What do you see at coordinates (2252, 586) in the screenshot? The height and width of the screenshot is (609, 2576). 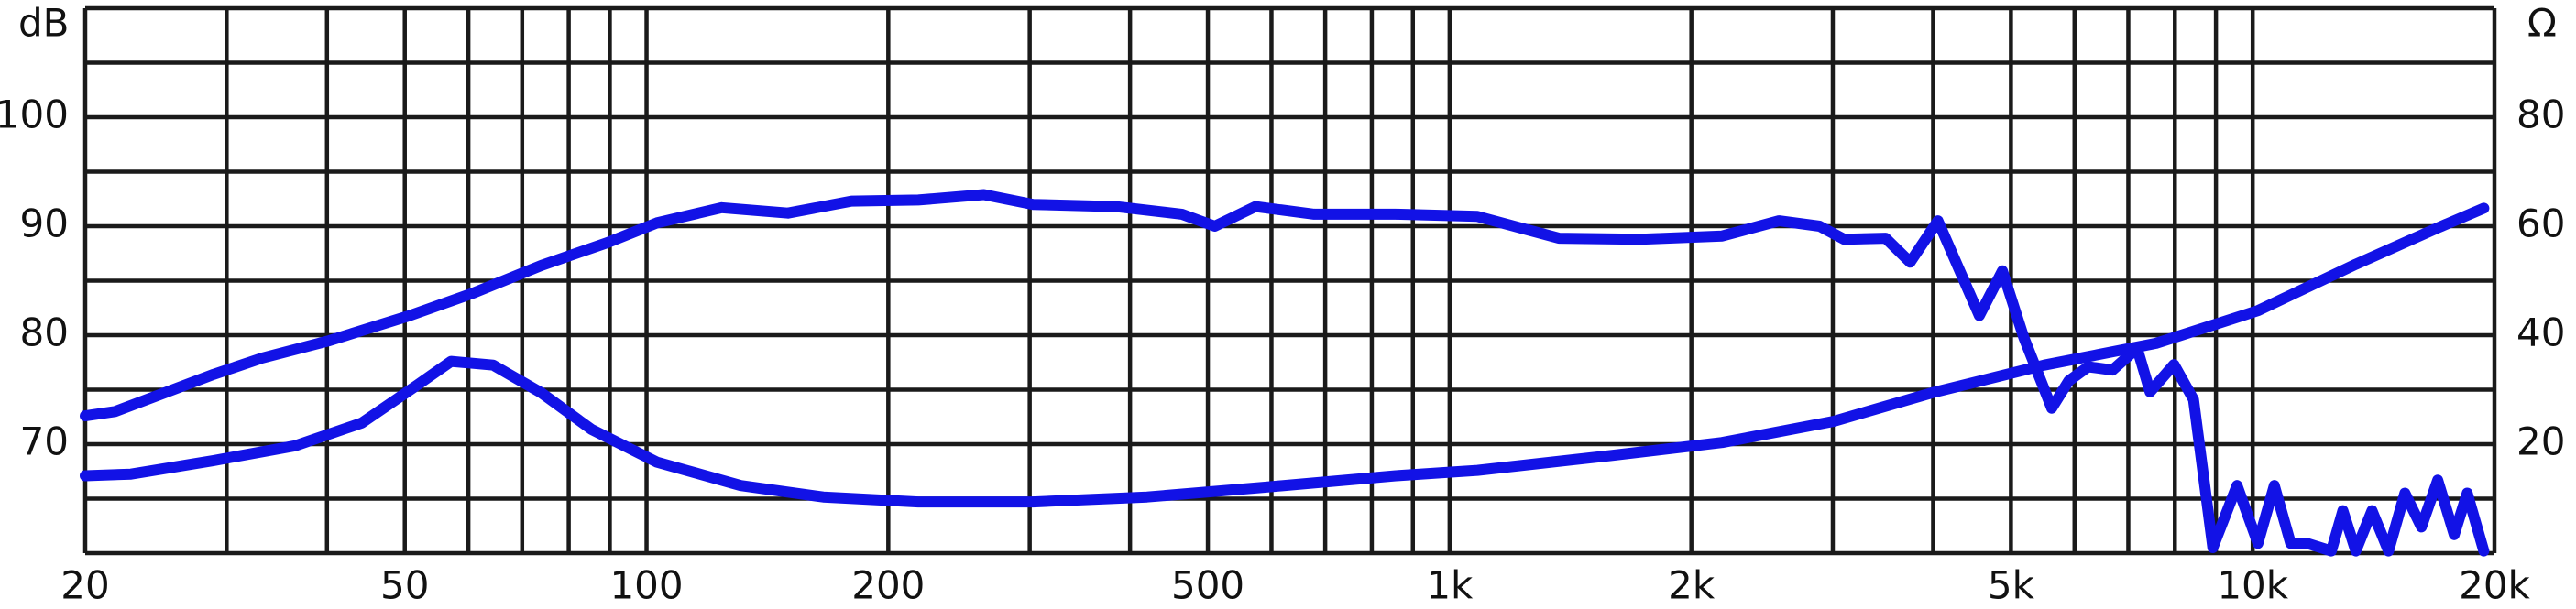 I see `x-tick-label: 10k` at bounding box center [2252, 586].